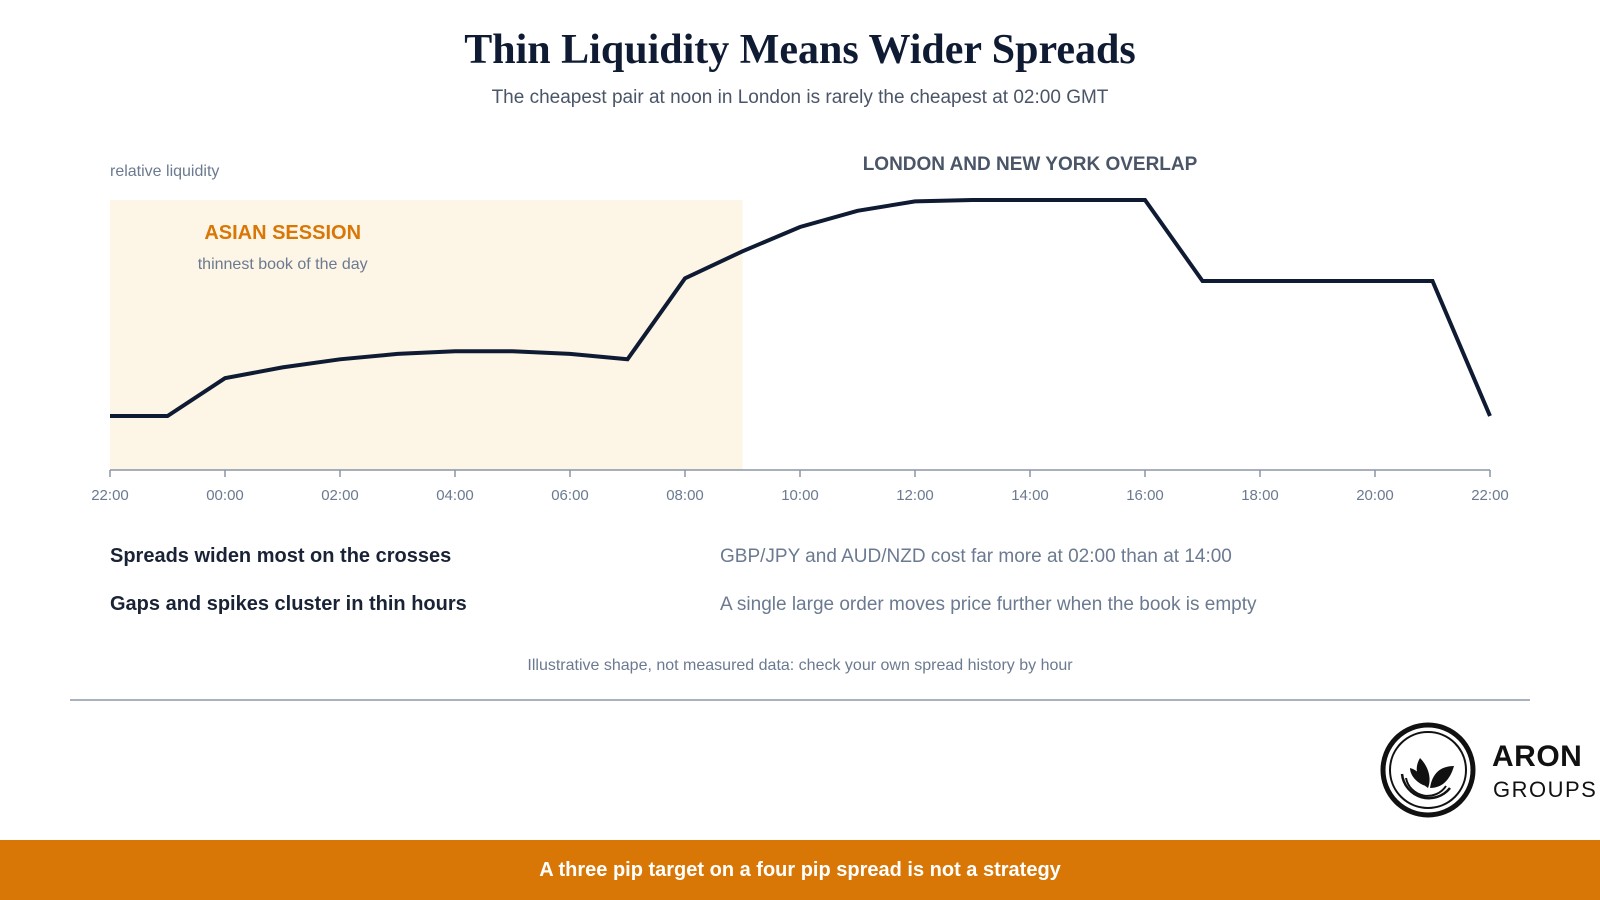 The height and width of the screenshot is (900, 1600). Describe the element at coordinates (455, 495) in the screenshot. I see `x-tick-label: 04:00` at that location.